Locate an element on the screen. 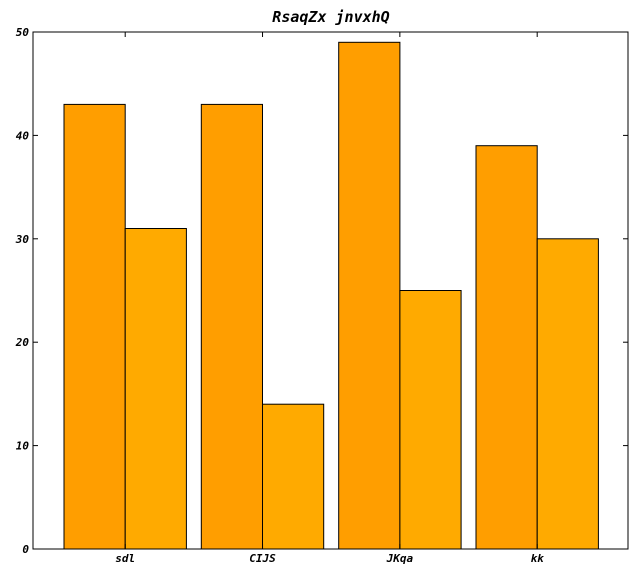 The width and height of the screenshot is (640, 576). chart-title: RsaqZx jnvxhQ is located at coordinates (330, 17).